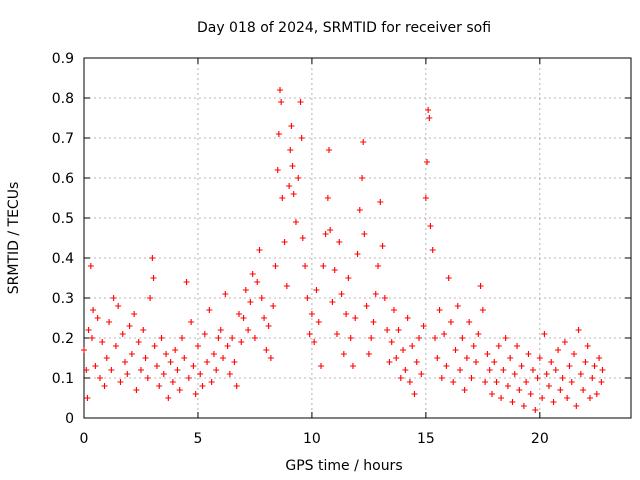  I want to click on y-tick-label: 0.2, so click(63, 339).